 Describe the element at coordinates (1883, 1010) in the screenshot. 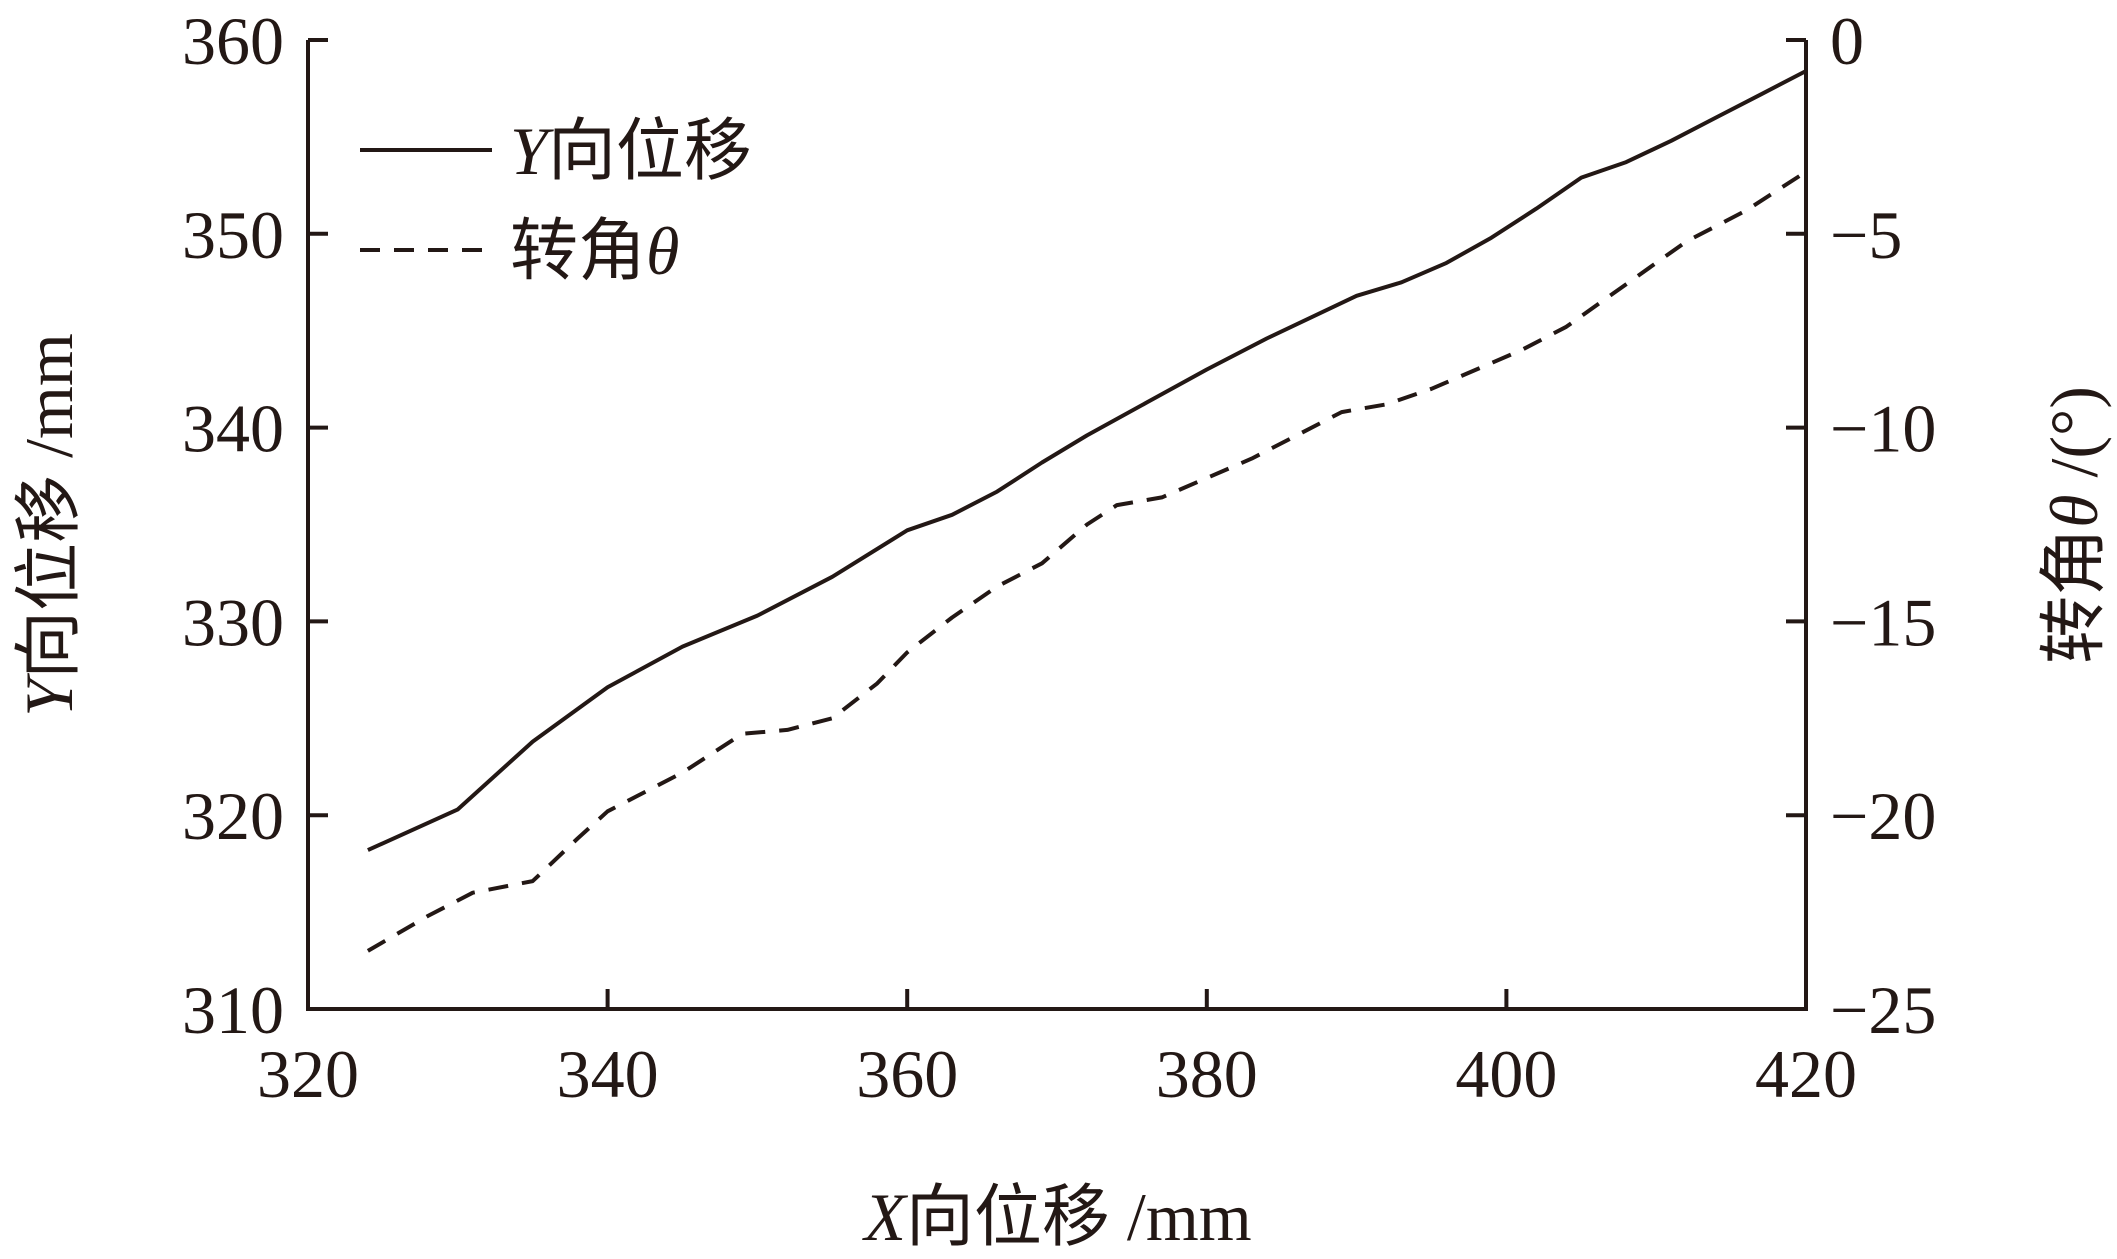

I see `y2-tick-label: −25` at that location.